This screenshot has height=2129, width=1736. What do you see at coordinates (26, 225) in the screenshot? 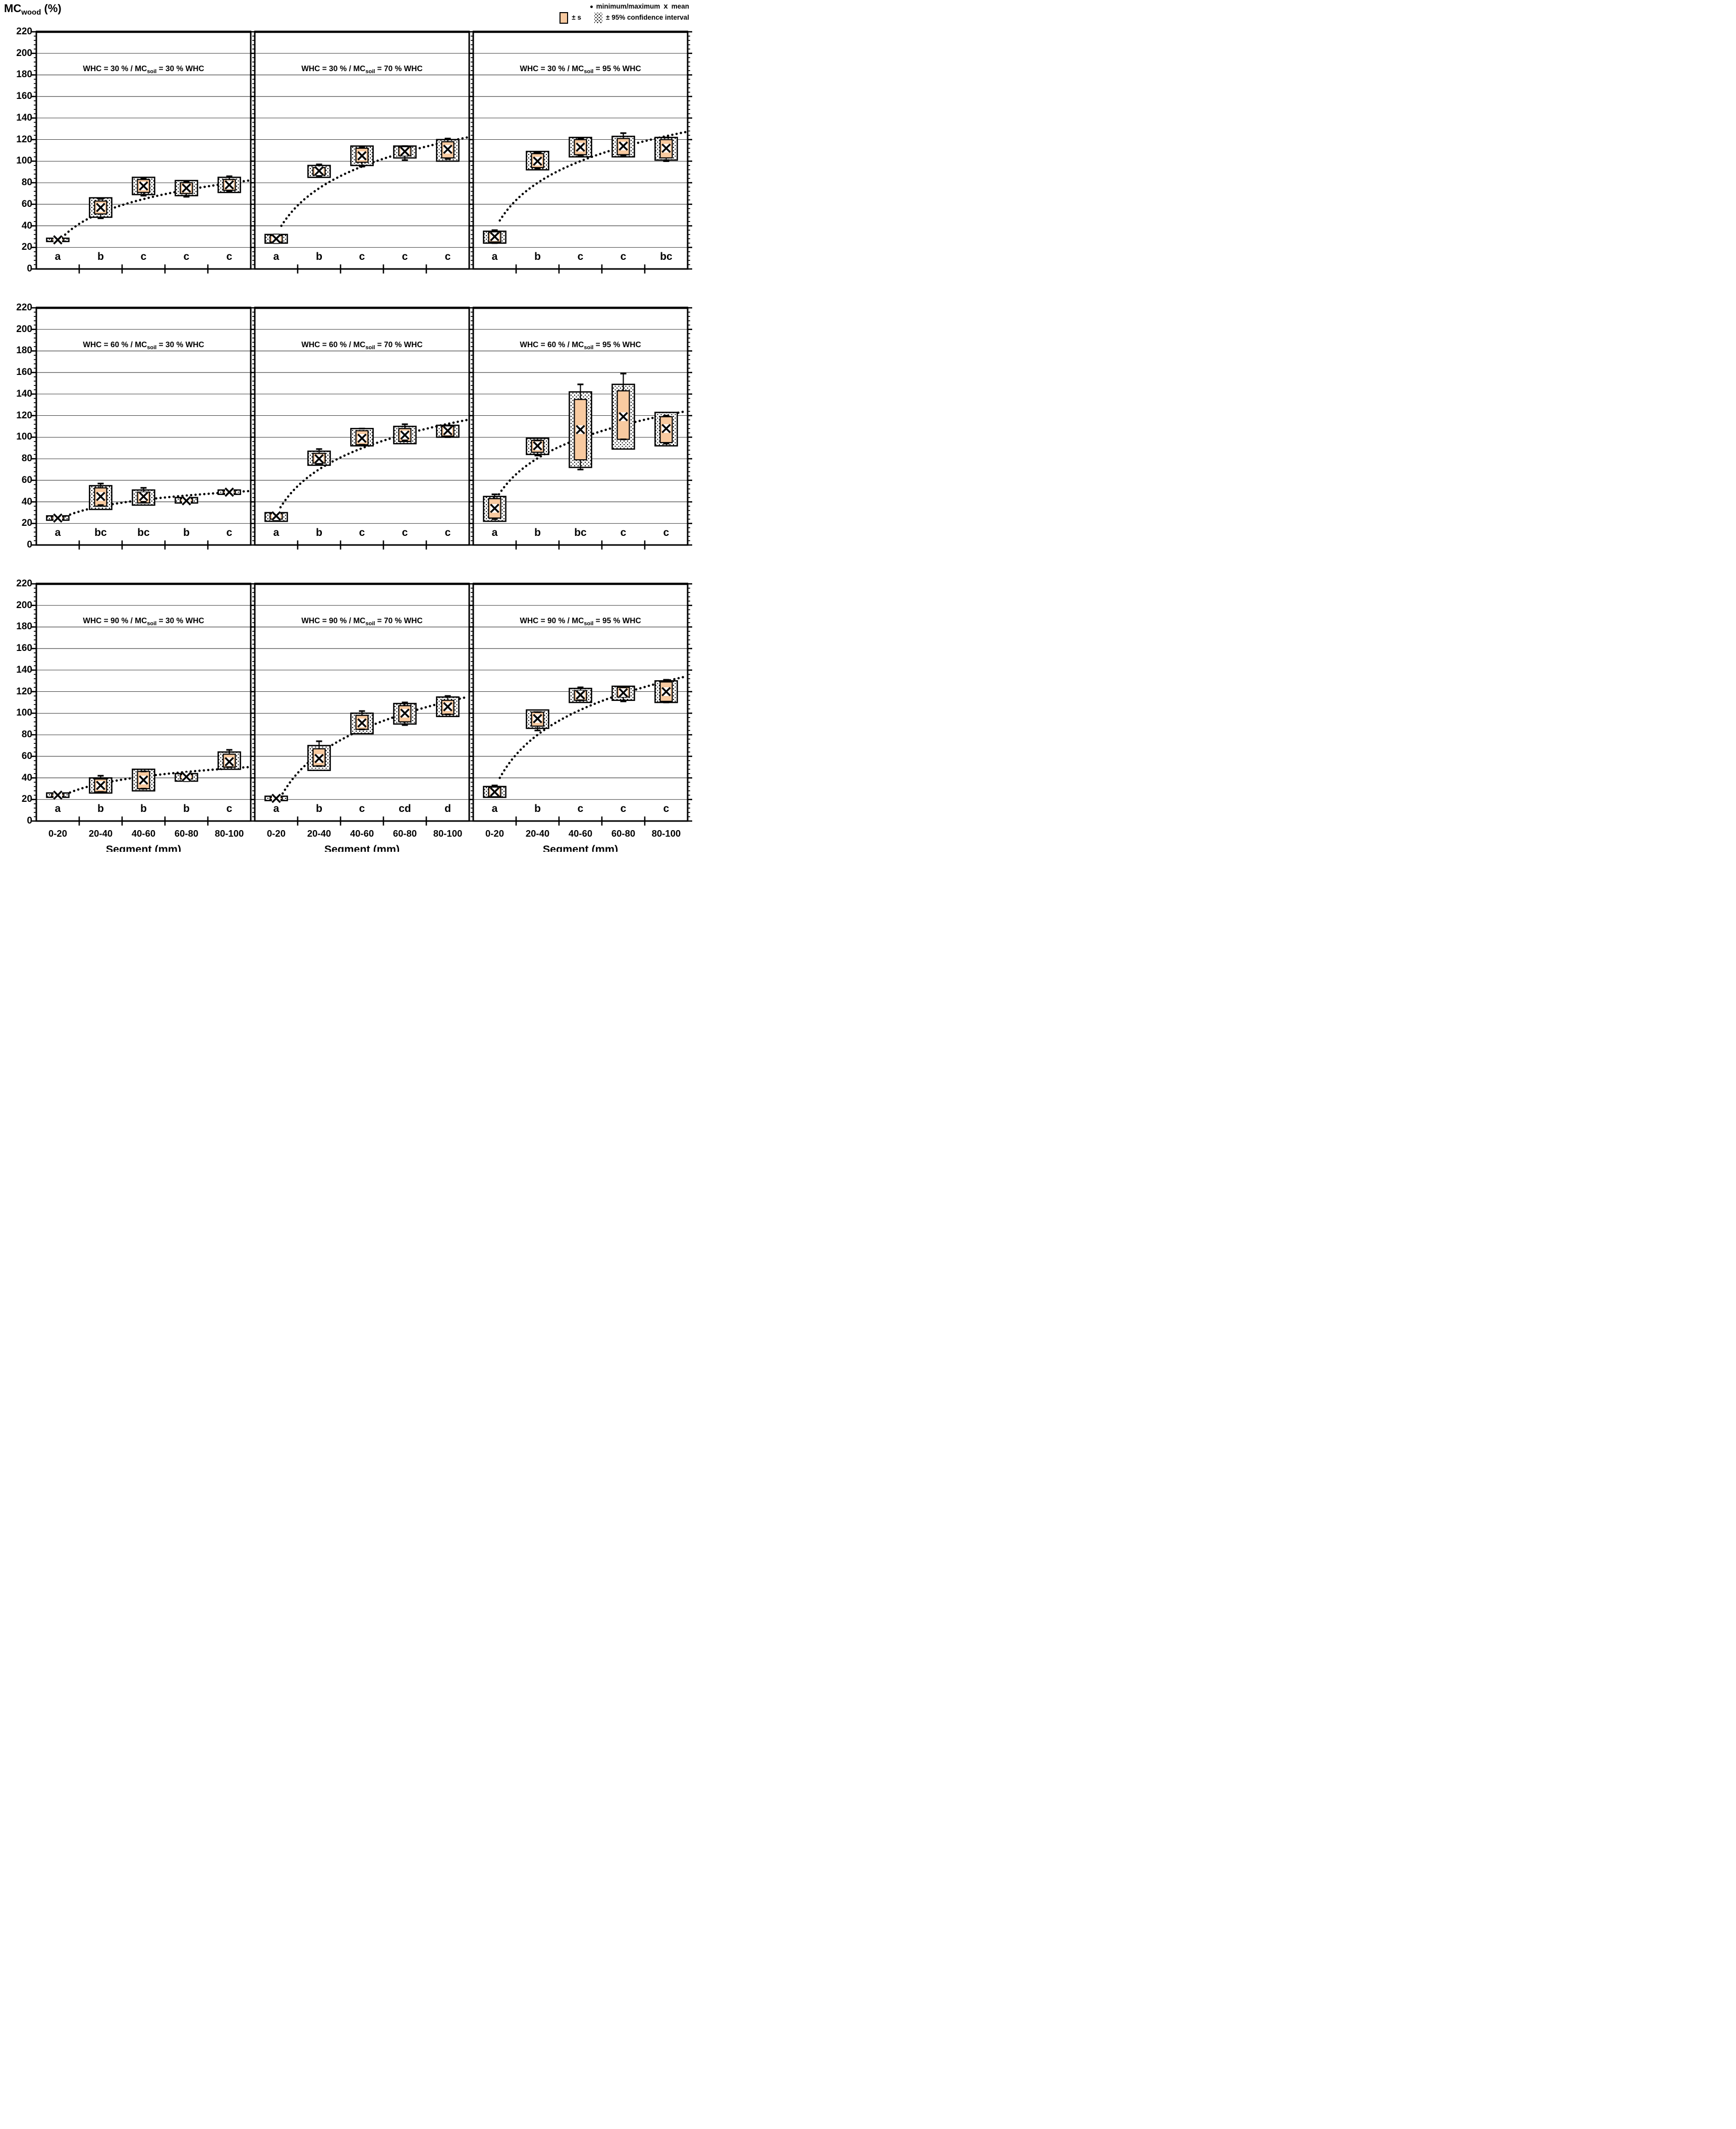
I see `y-axis-label: 40` at bounding box center [26, 225].